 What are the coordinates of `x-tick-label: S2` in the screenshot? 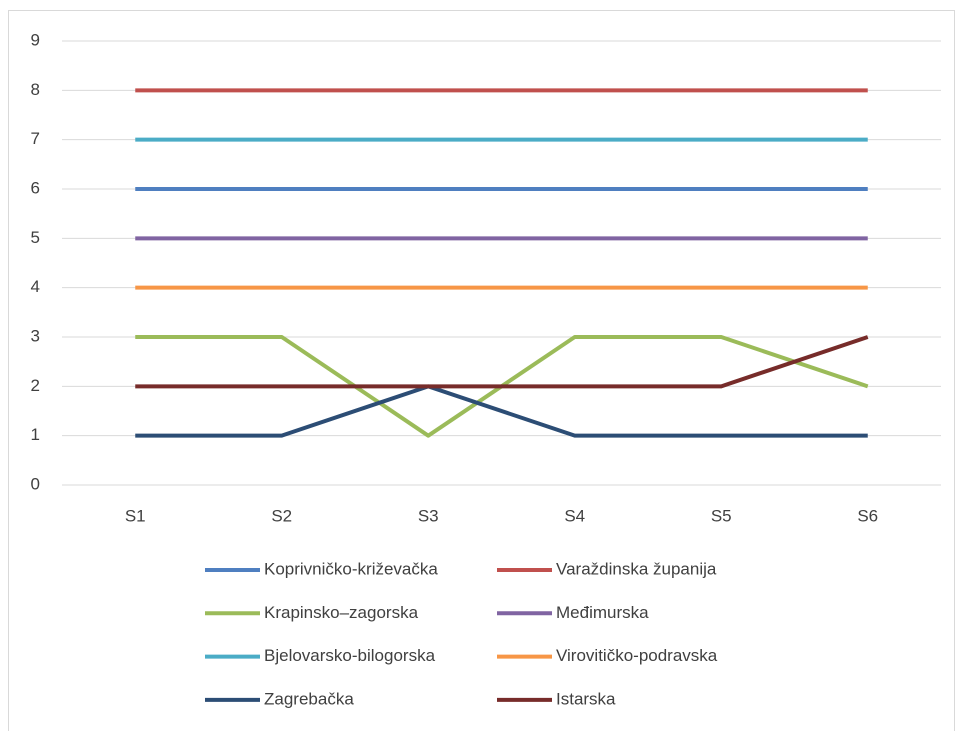 It's located at (281, 515).